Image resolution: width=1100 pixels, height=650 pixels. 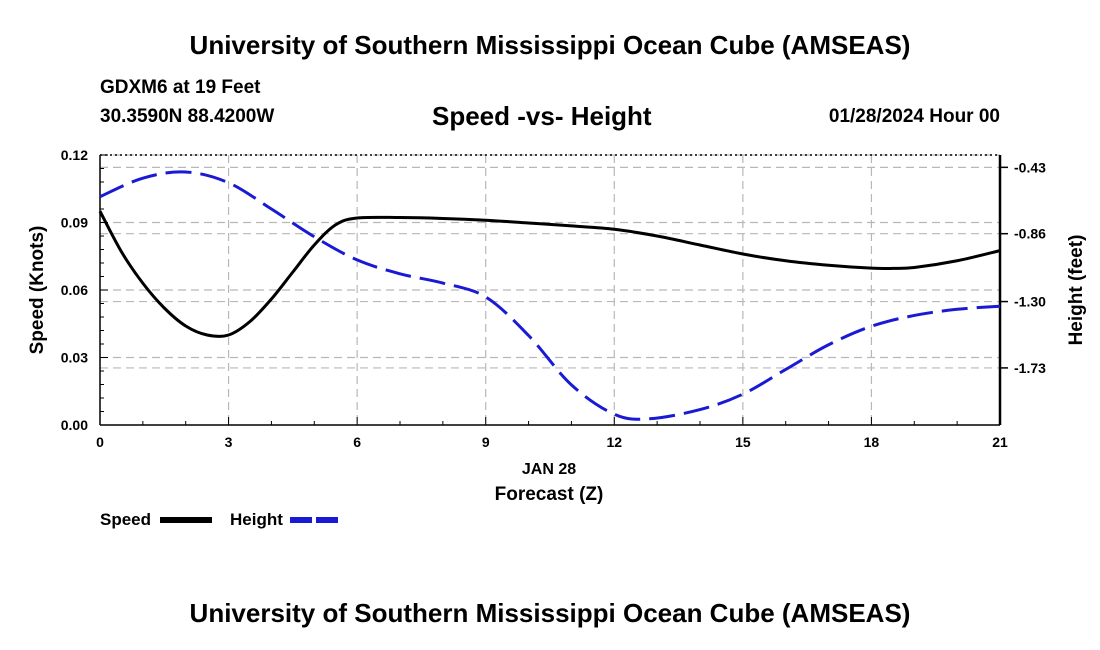 I want to click on y-left-tick-label: 0.12, so click(x=74, y=155).